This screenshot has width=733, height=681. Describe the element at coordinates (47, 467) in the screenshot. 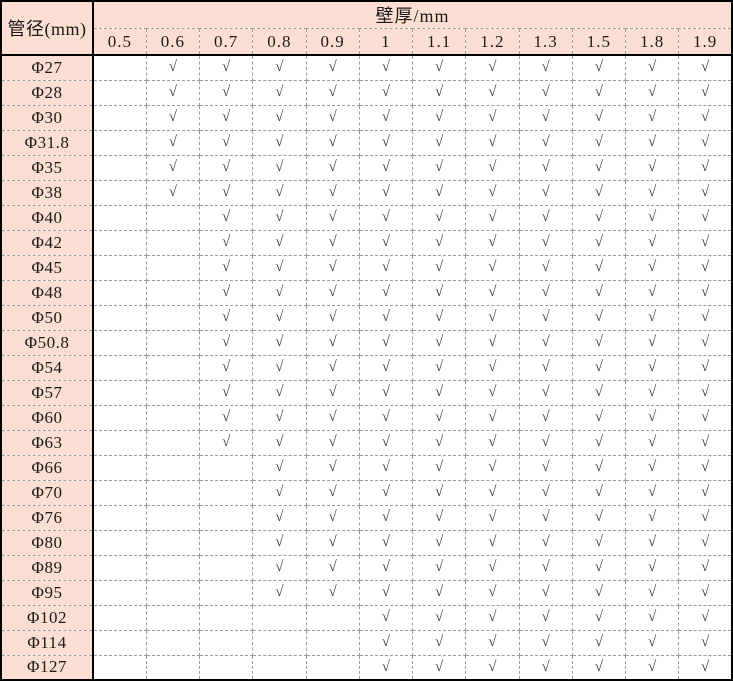

I see `row-label: Φ66` at that location.